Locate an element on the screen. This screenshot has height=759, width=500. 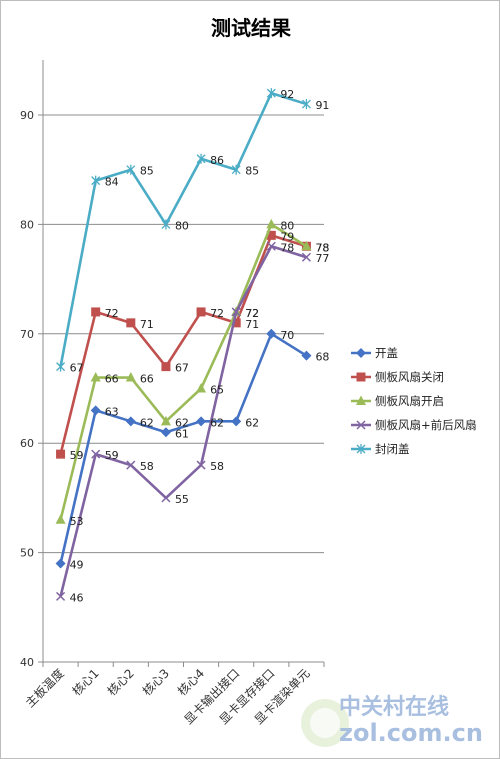
legend-entry: 侧板风扇关闭 is located at coordinates (397, 377).